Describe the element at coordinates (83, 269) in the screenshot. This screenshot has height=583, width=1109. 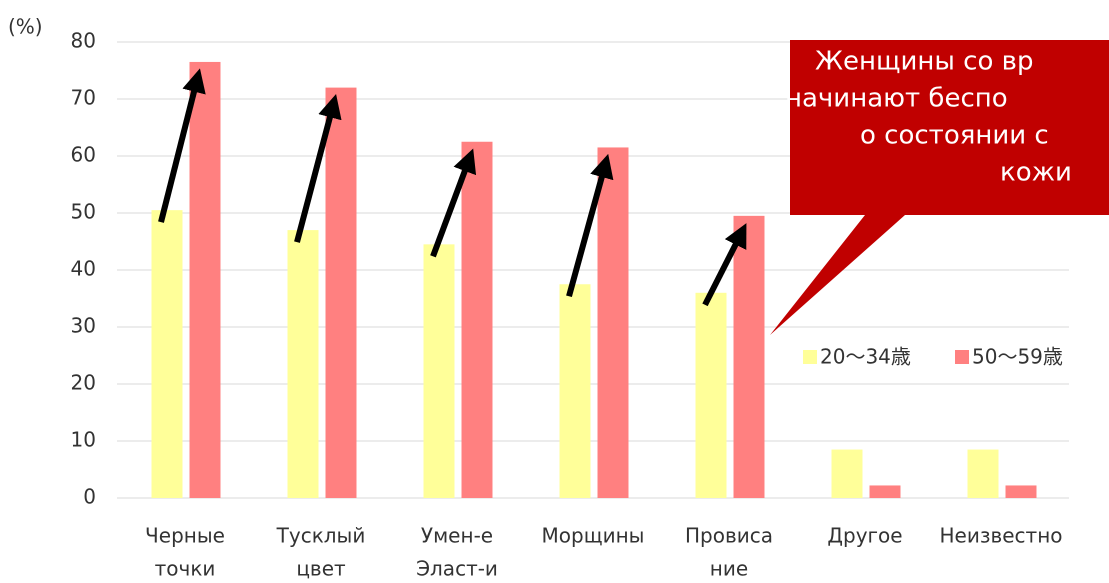
I see `y-tick-label: 40` at that location.